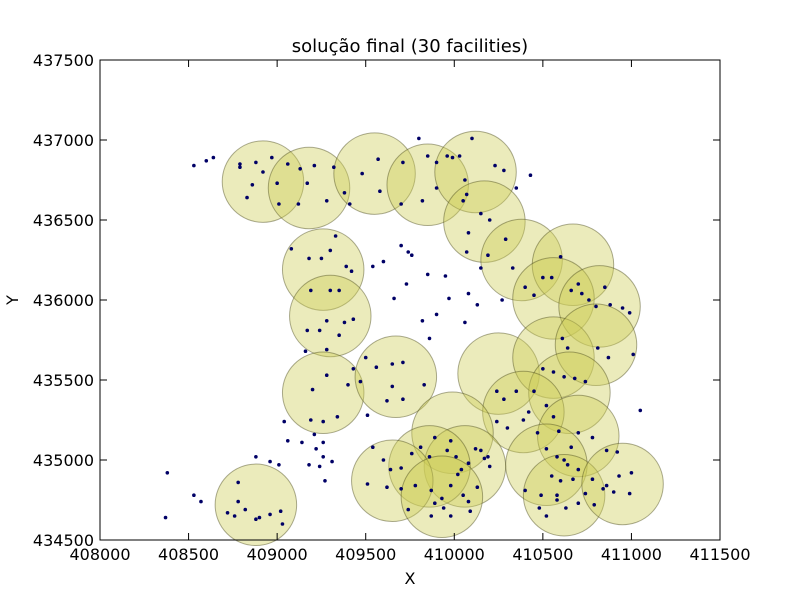 Image resolution: width=800 pixels, height=600 pixels. Describe the element at coordinates (277, 554) in the screenshot. I see `x-tick-label: 409000` at that location.